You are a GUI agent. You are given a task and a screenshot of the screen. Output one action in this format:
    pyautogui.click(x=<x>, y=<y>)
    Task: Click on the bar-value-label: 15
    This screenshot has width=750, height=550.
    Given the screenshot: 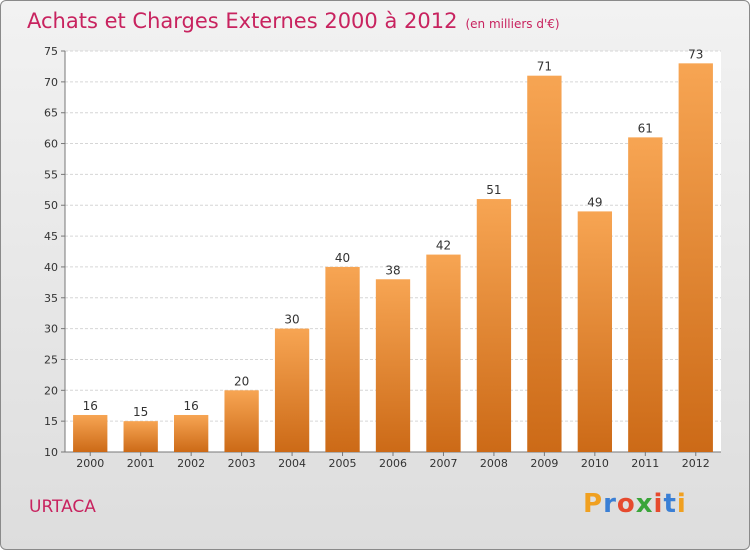 What is the action you would take?
    pyautogui.click(x=140, y=412)
    